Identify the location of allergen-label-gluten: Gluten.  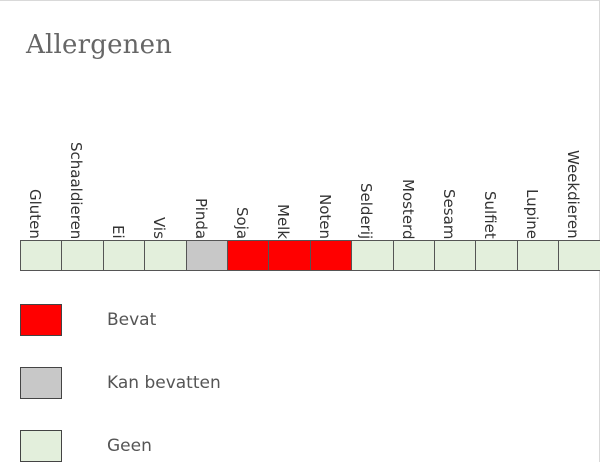
(35, 214).